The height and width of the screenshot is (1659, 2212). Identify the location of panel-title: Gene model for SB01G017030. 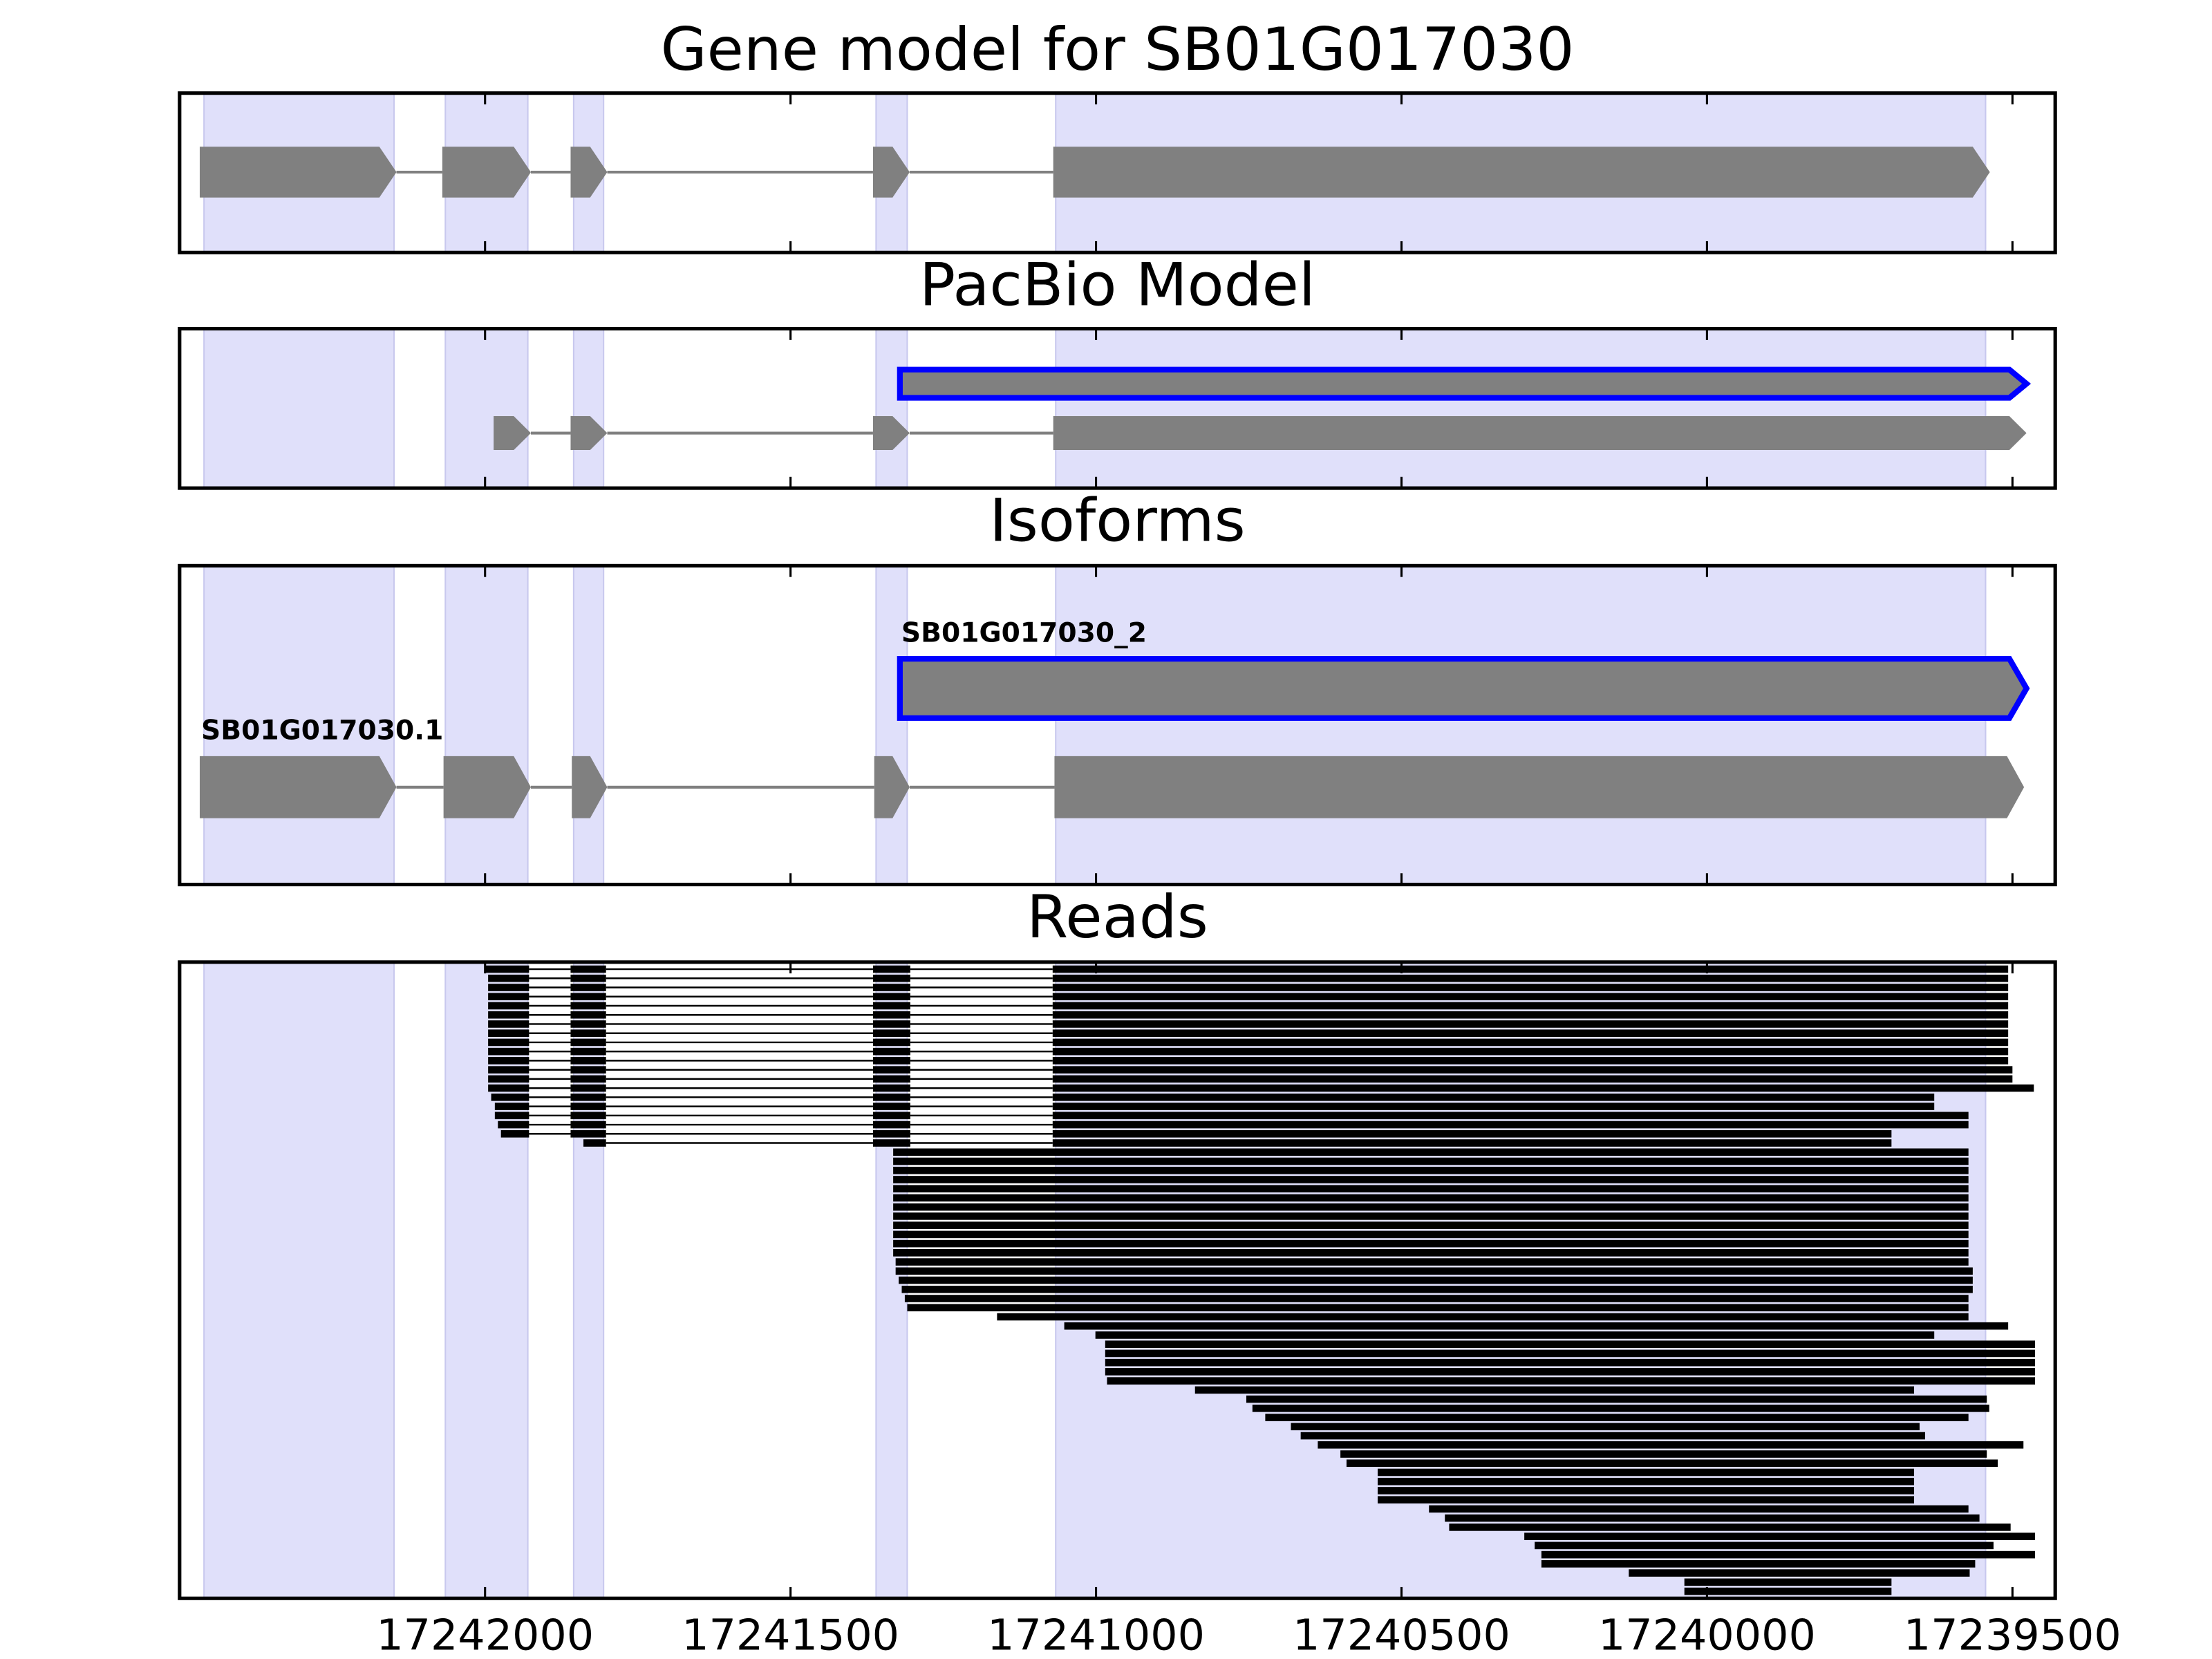
(1118, 49).